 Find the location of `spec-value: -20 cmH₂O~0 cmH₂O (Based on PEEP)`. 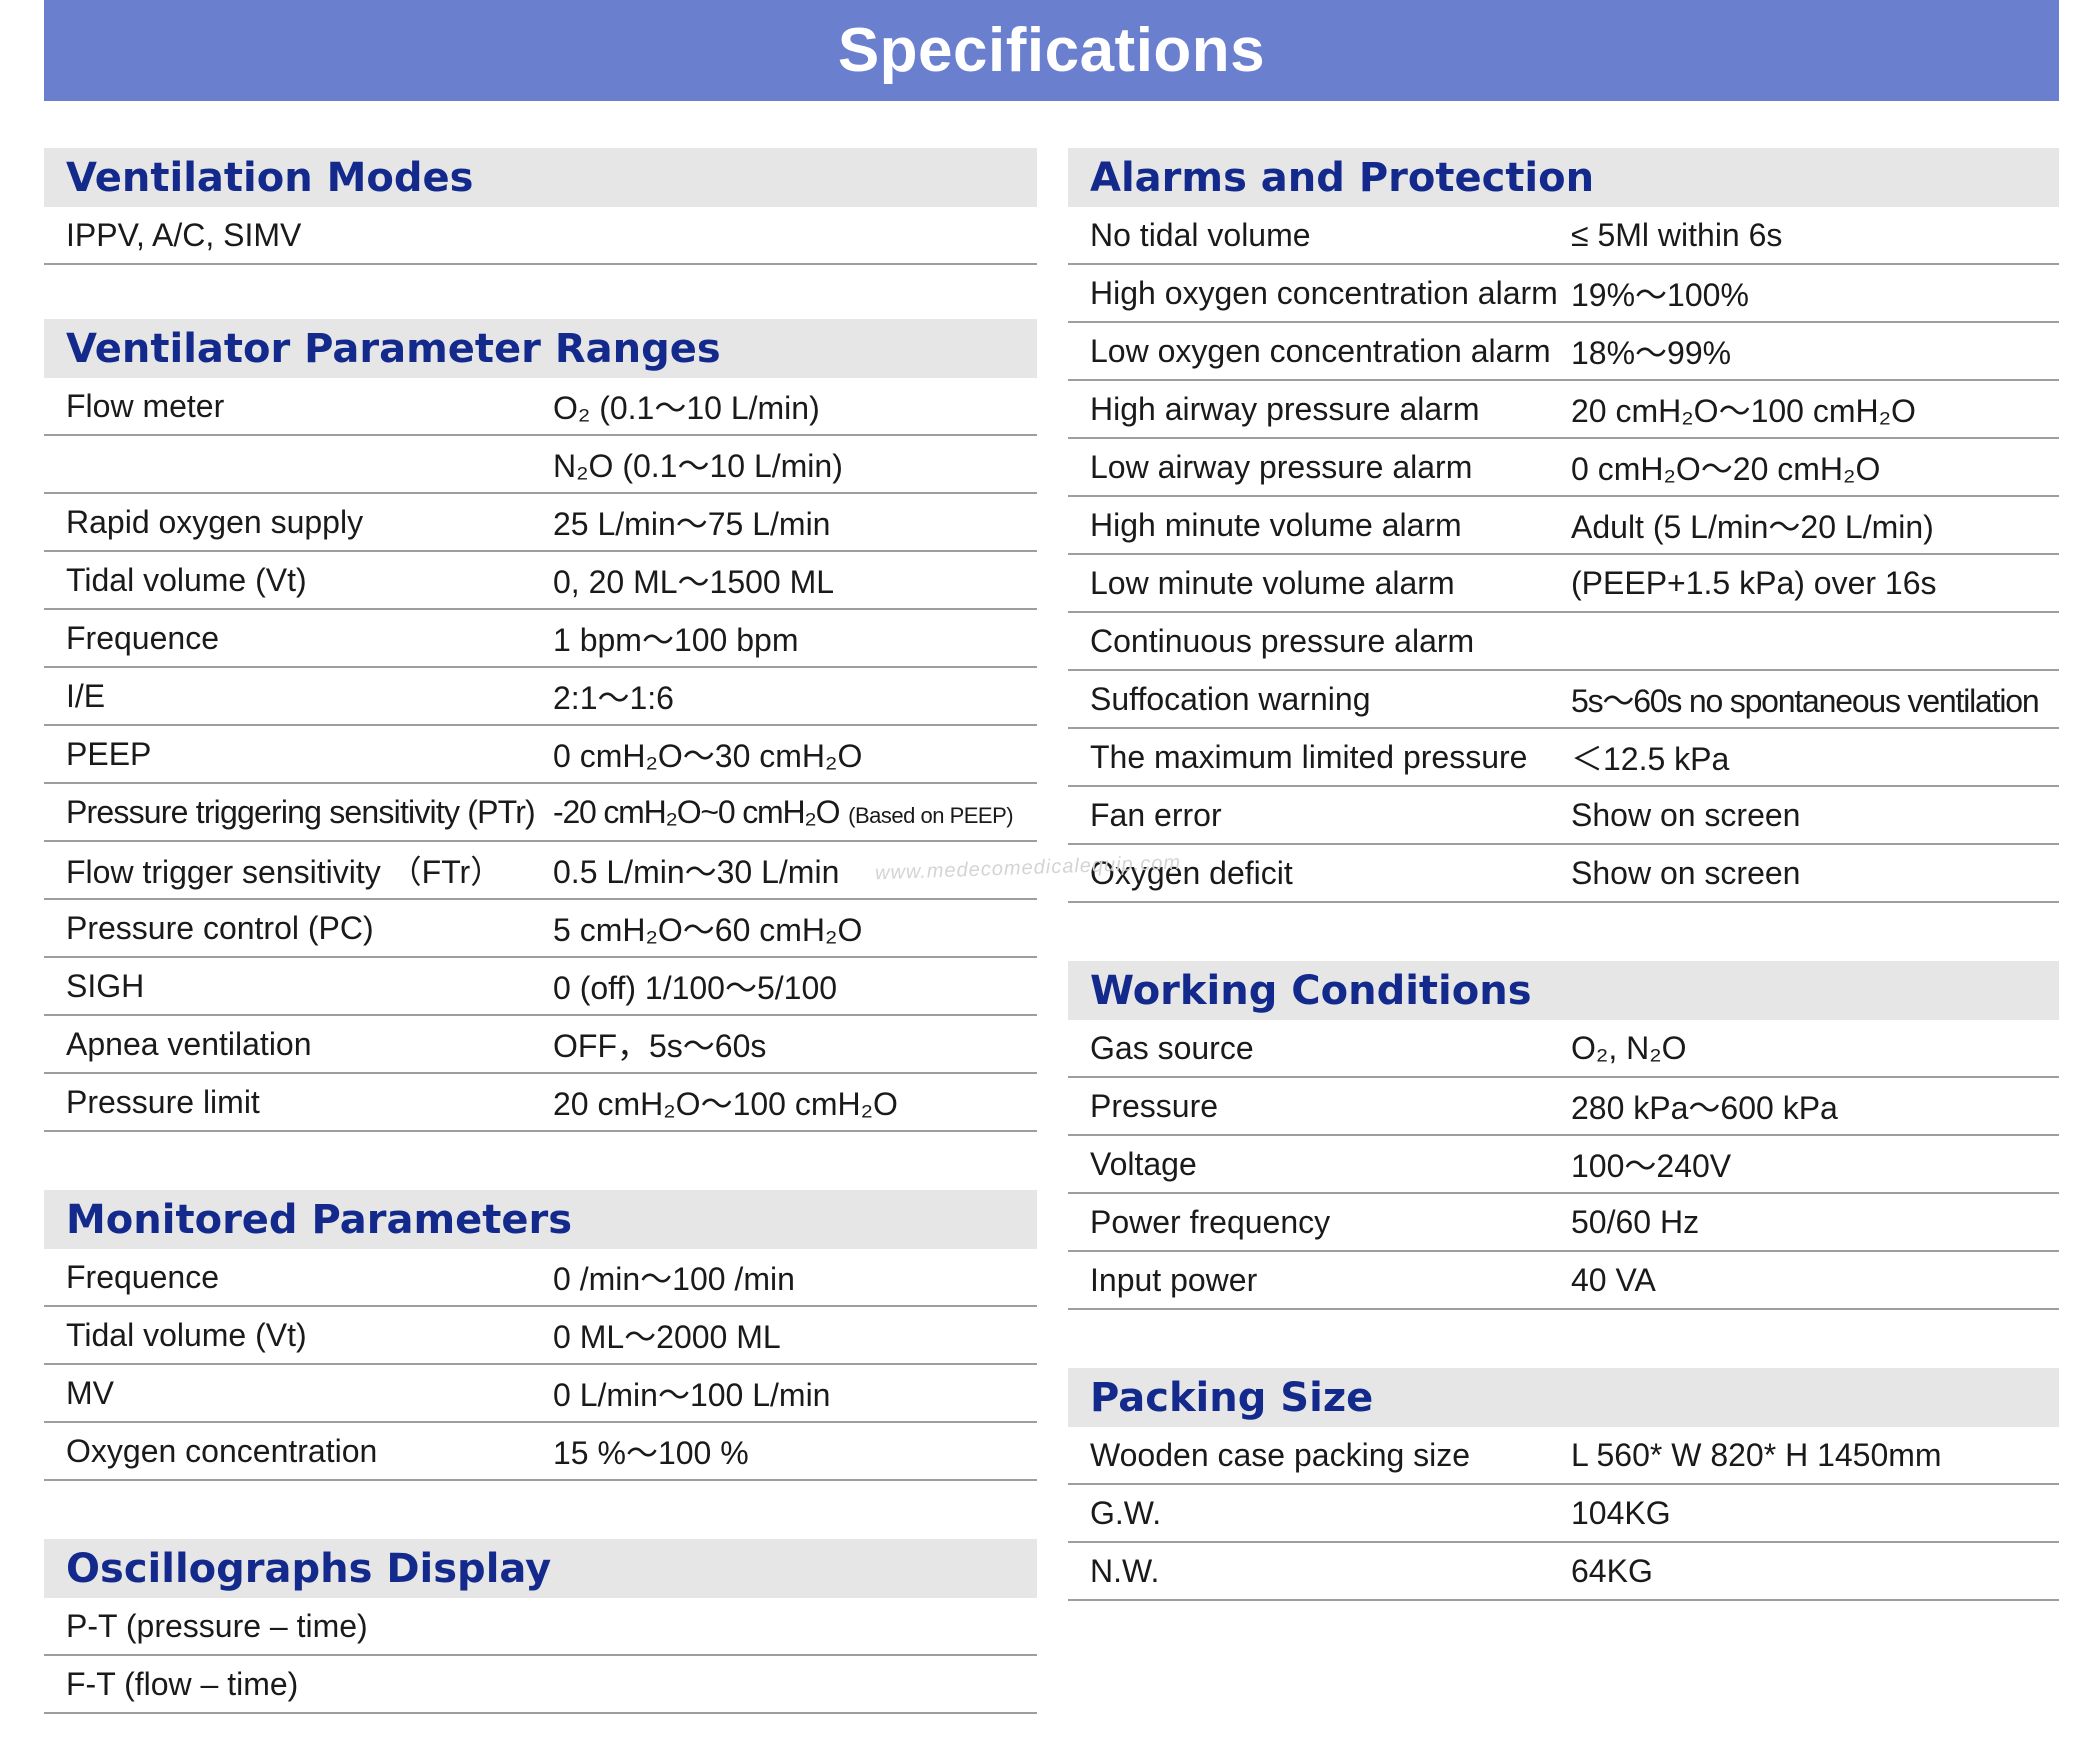

spec-value: -20 cmH₂O~0 cmH₂O (Based on PEEP) is located at coordinates (795, 812).